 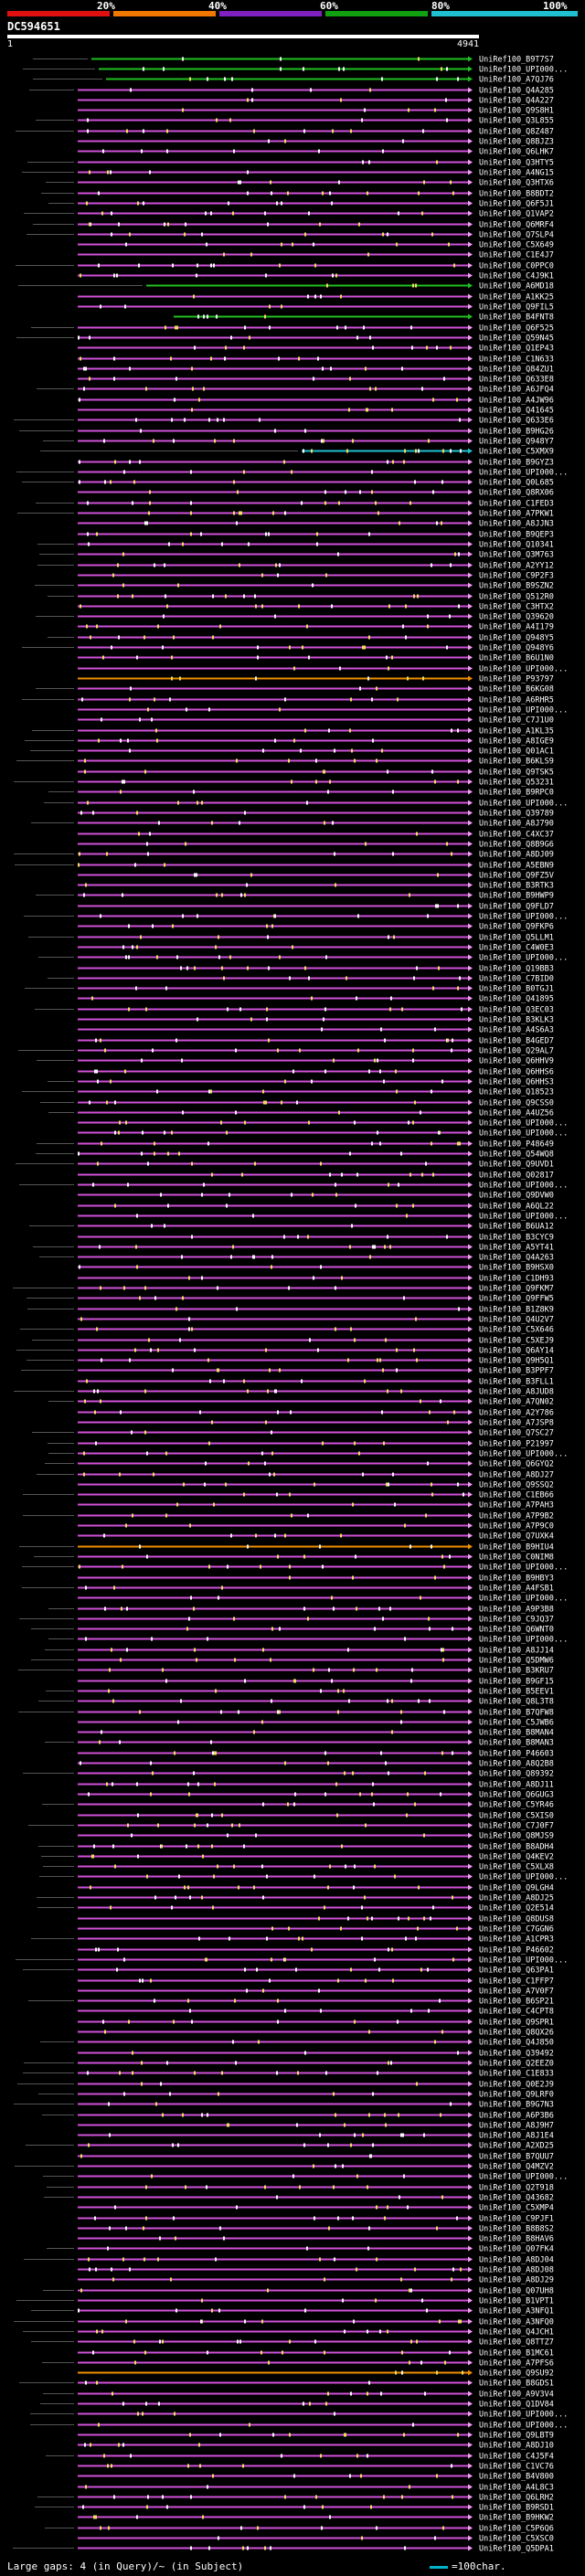 I want to click on hit-label: UniRef100_Q4J850, so click(x=516, y=2043).